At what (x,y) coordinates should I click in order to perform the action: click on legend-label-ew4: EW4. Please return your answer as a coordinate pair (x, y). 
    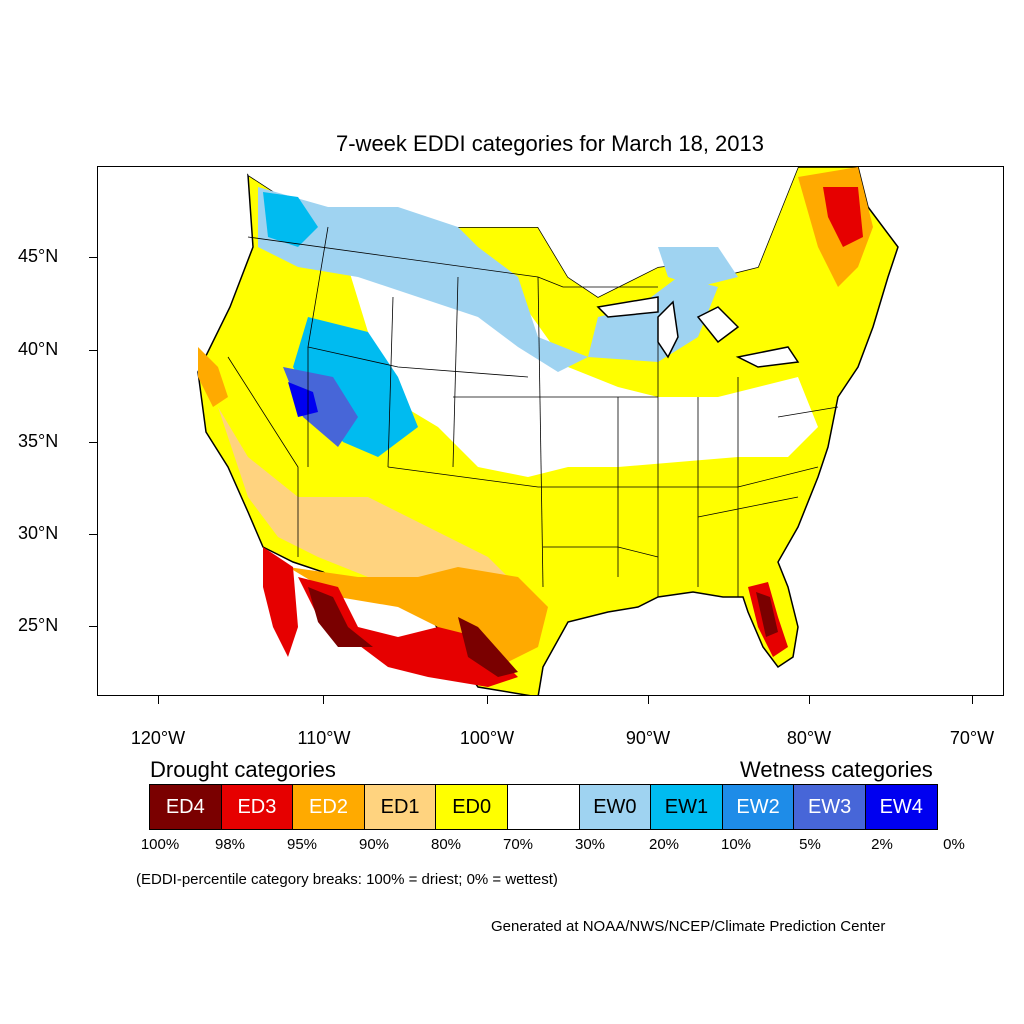
    Looking at the image, I should click on (901, 806).